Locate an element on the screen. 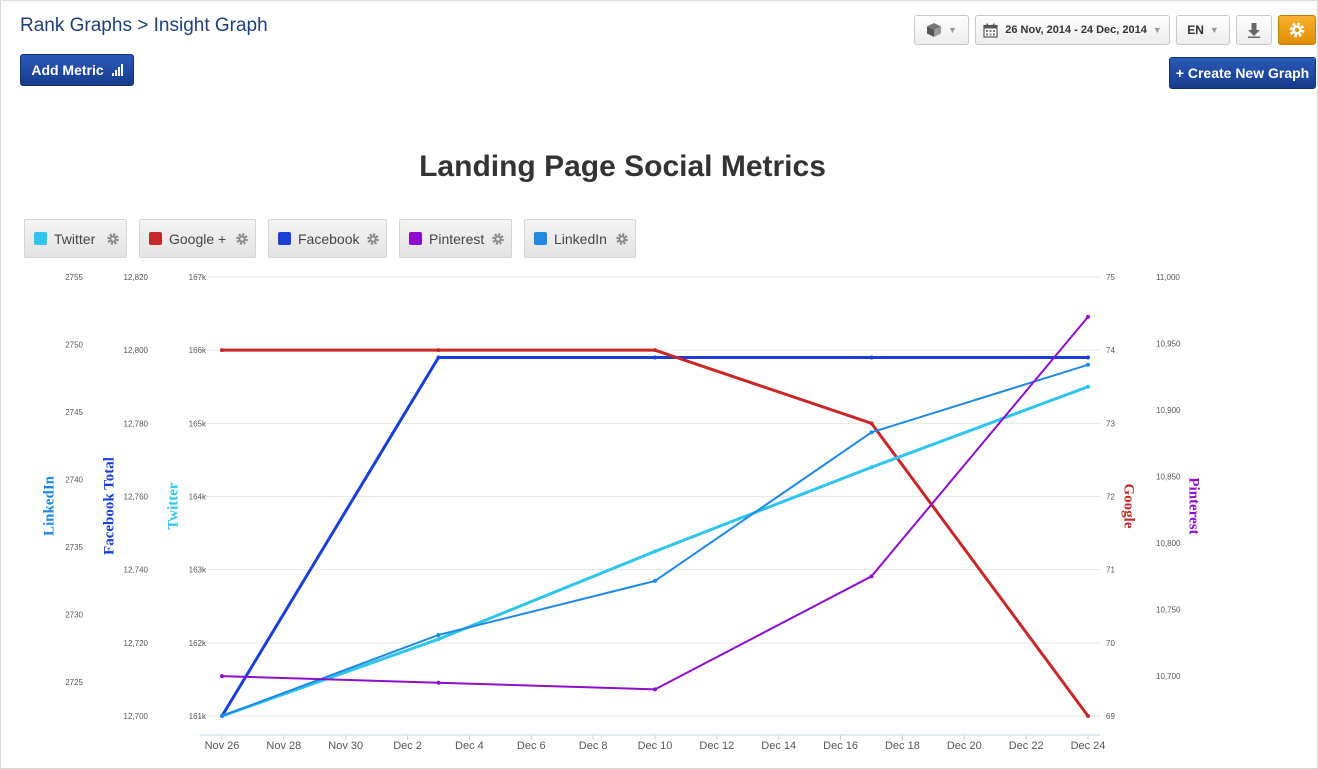 This screenshot has height=769, width=1318. google-tick-label: 74 is located at coordinates (1110, 350).